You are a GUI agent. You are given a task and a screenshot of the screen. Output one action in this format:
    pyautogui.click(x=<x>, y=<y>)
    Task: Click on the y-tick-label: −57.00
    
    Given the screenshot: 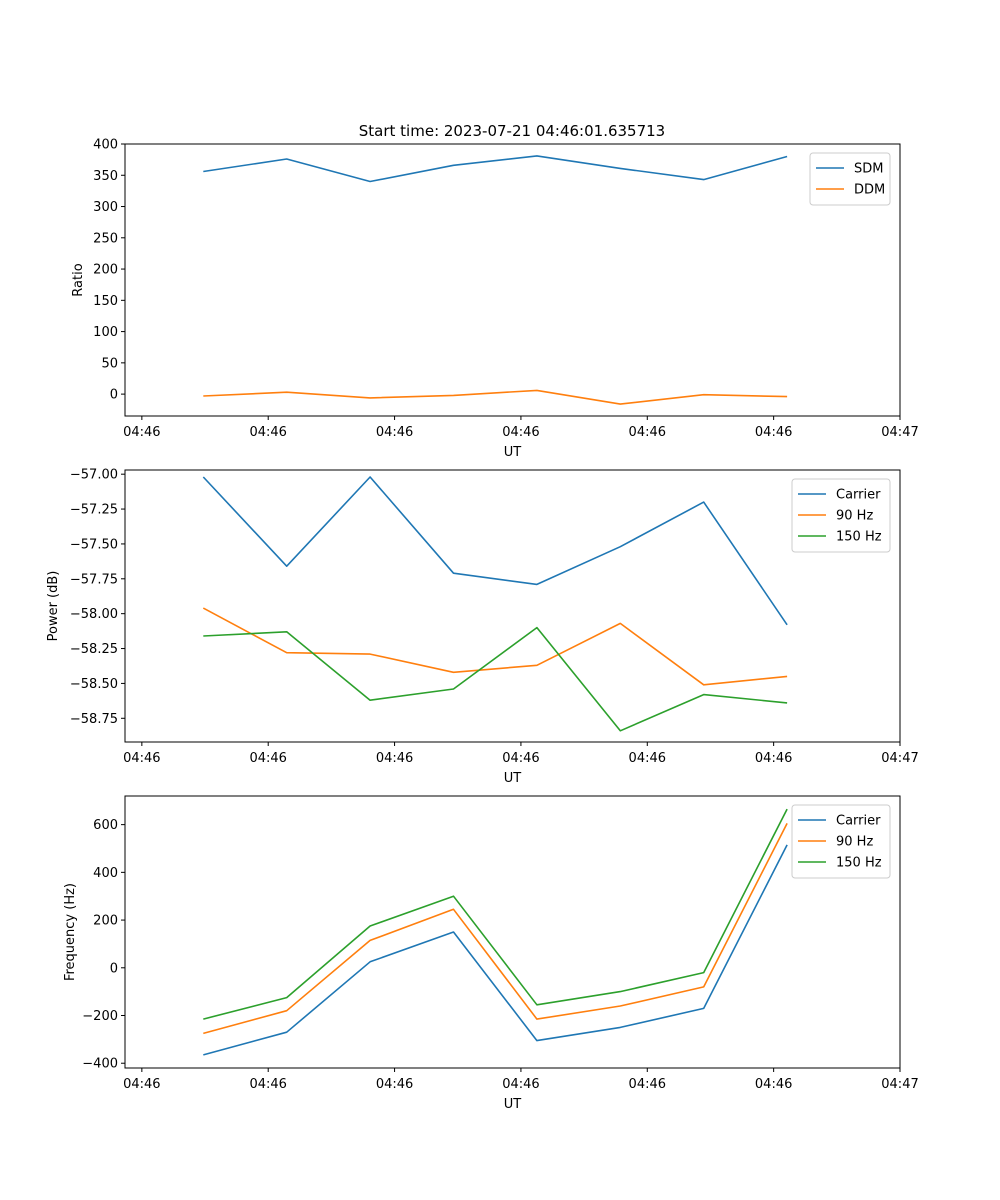 What is the action you would take?
    pyautogui.click(x=94, y=475)
    